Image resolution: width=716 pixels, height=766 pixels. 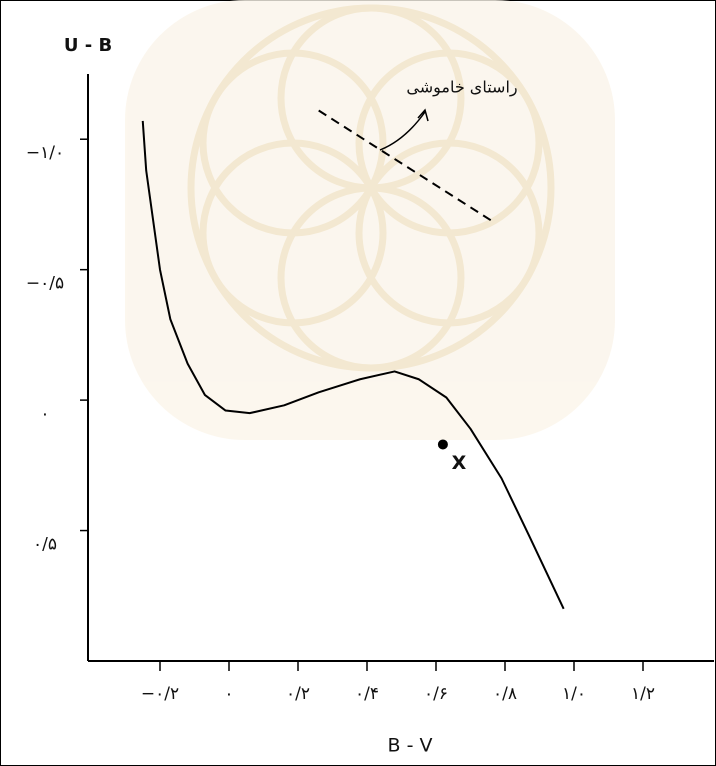 I want to click on y-tick-label: −۱/۰, so click(x=45, y=153).